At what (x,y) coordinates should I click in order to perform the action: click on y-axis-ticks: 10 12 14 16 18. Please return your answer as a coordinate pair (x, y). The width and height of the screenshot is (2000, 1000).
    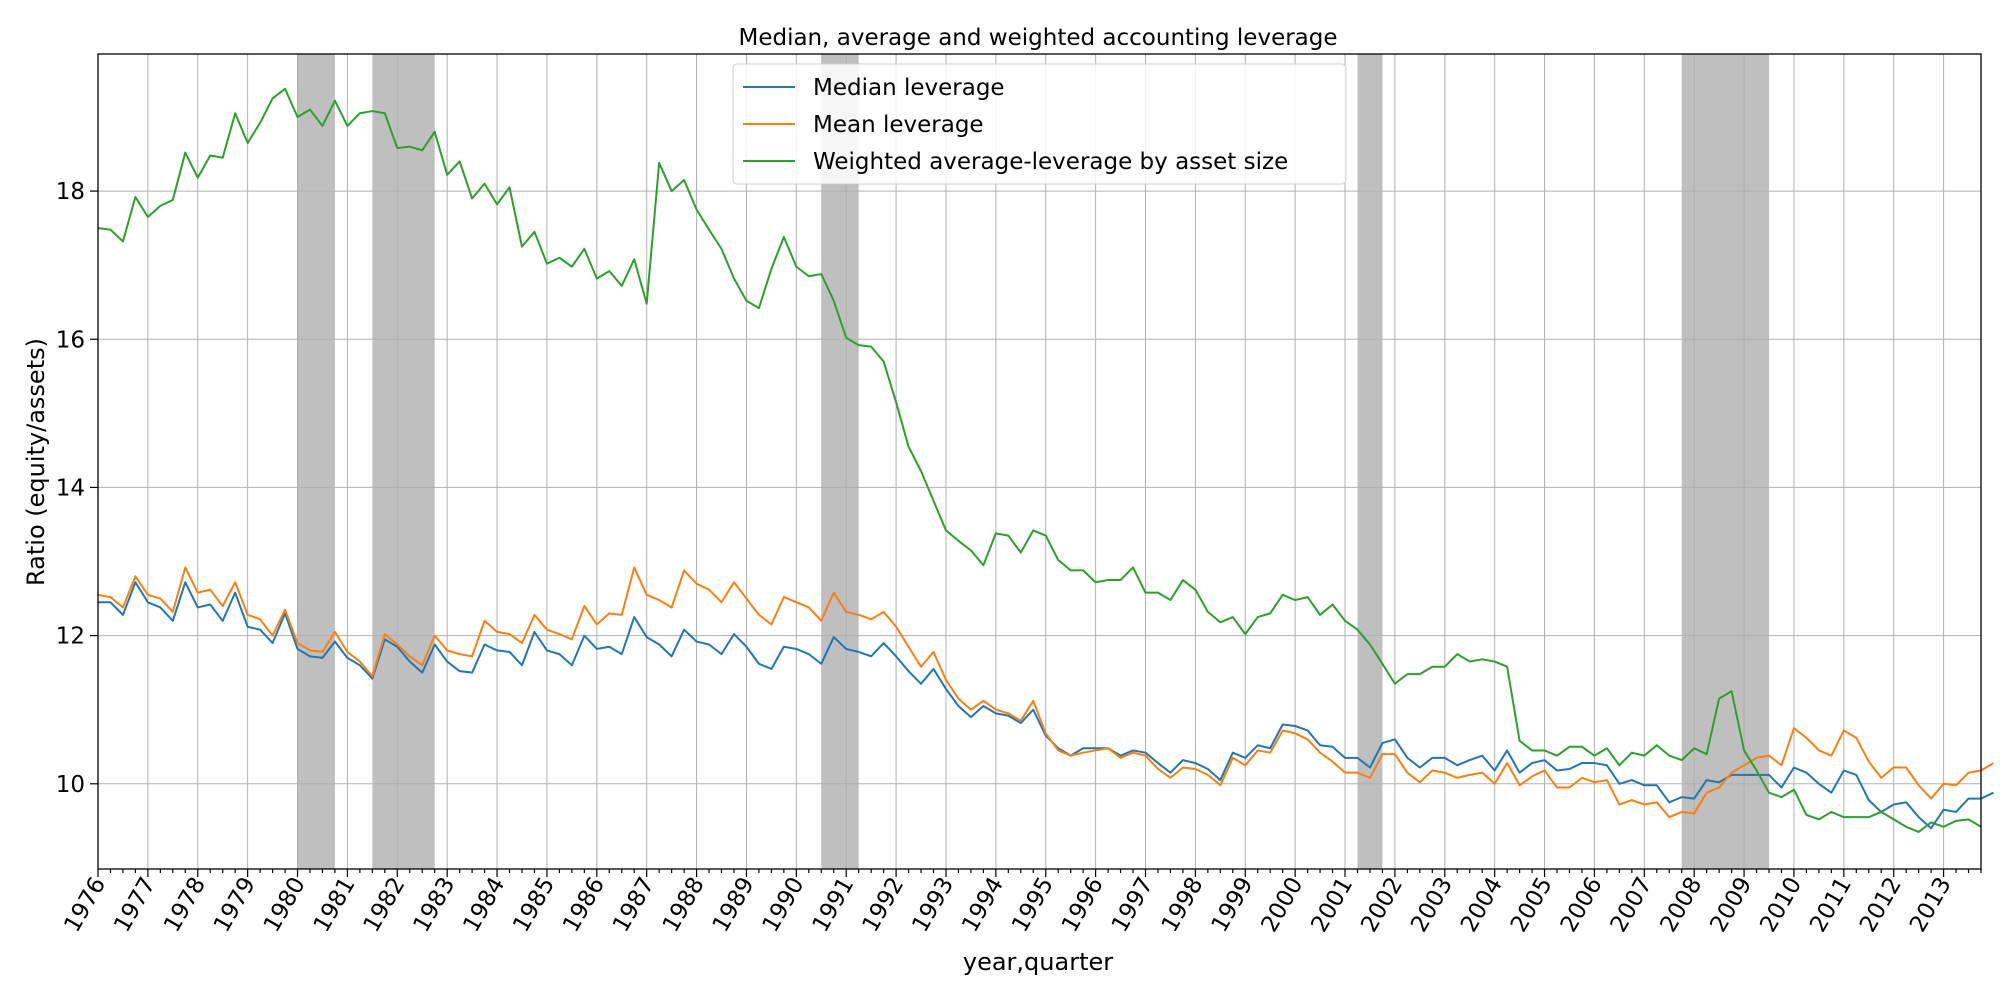
    Looking at the image, I should click on (77, 488).